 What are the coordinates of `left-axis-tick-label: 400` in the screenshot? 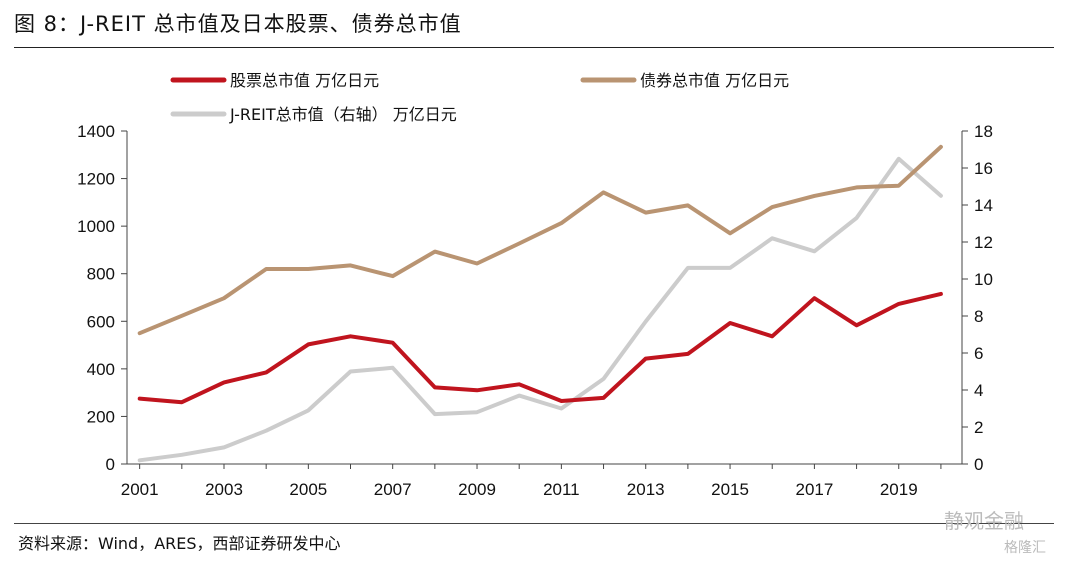 It's located at (101, 369).